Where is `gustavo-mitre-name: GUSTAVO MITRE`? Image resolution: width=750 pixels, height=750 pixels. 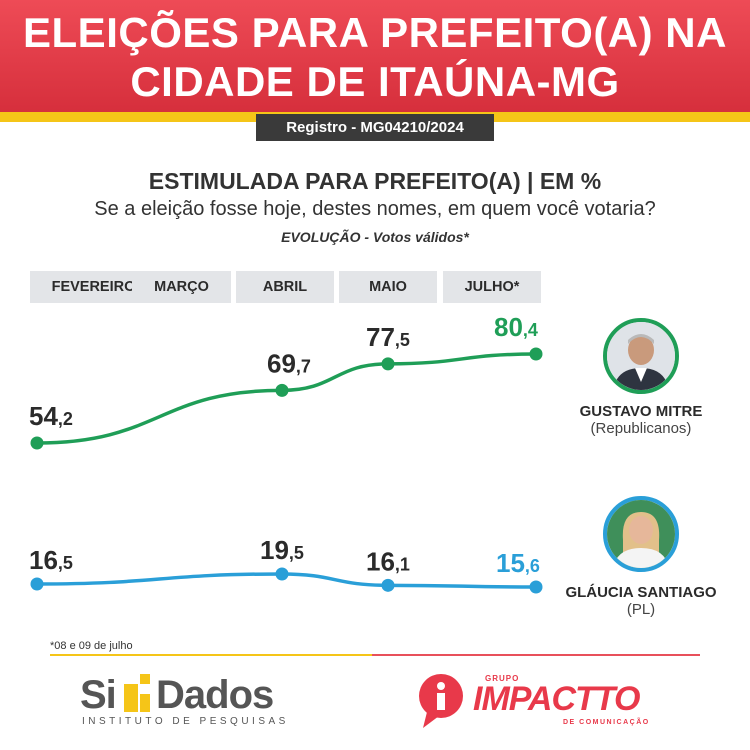 gustavo-mitre-name: GUSTAVO MITRE is located at coordinates (641, 411).